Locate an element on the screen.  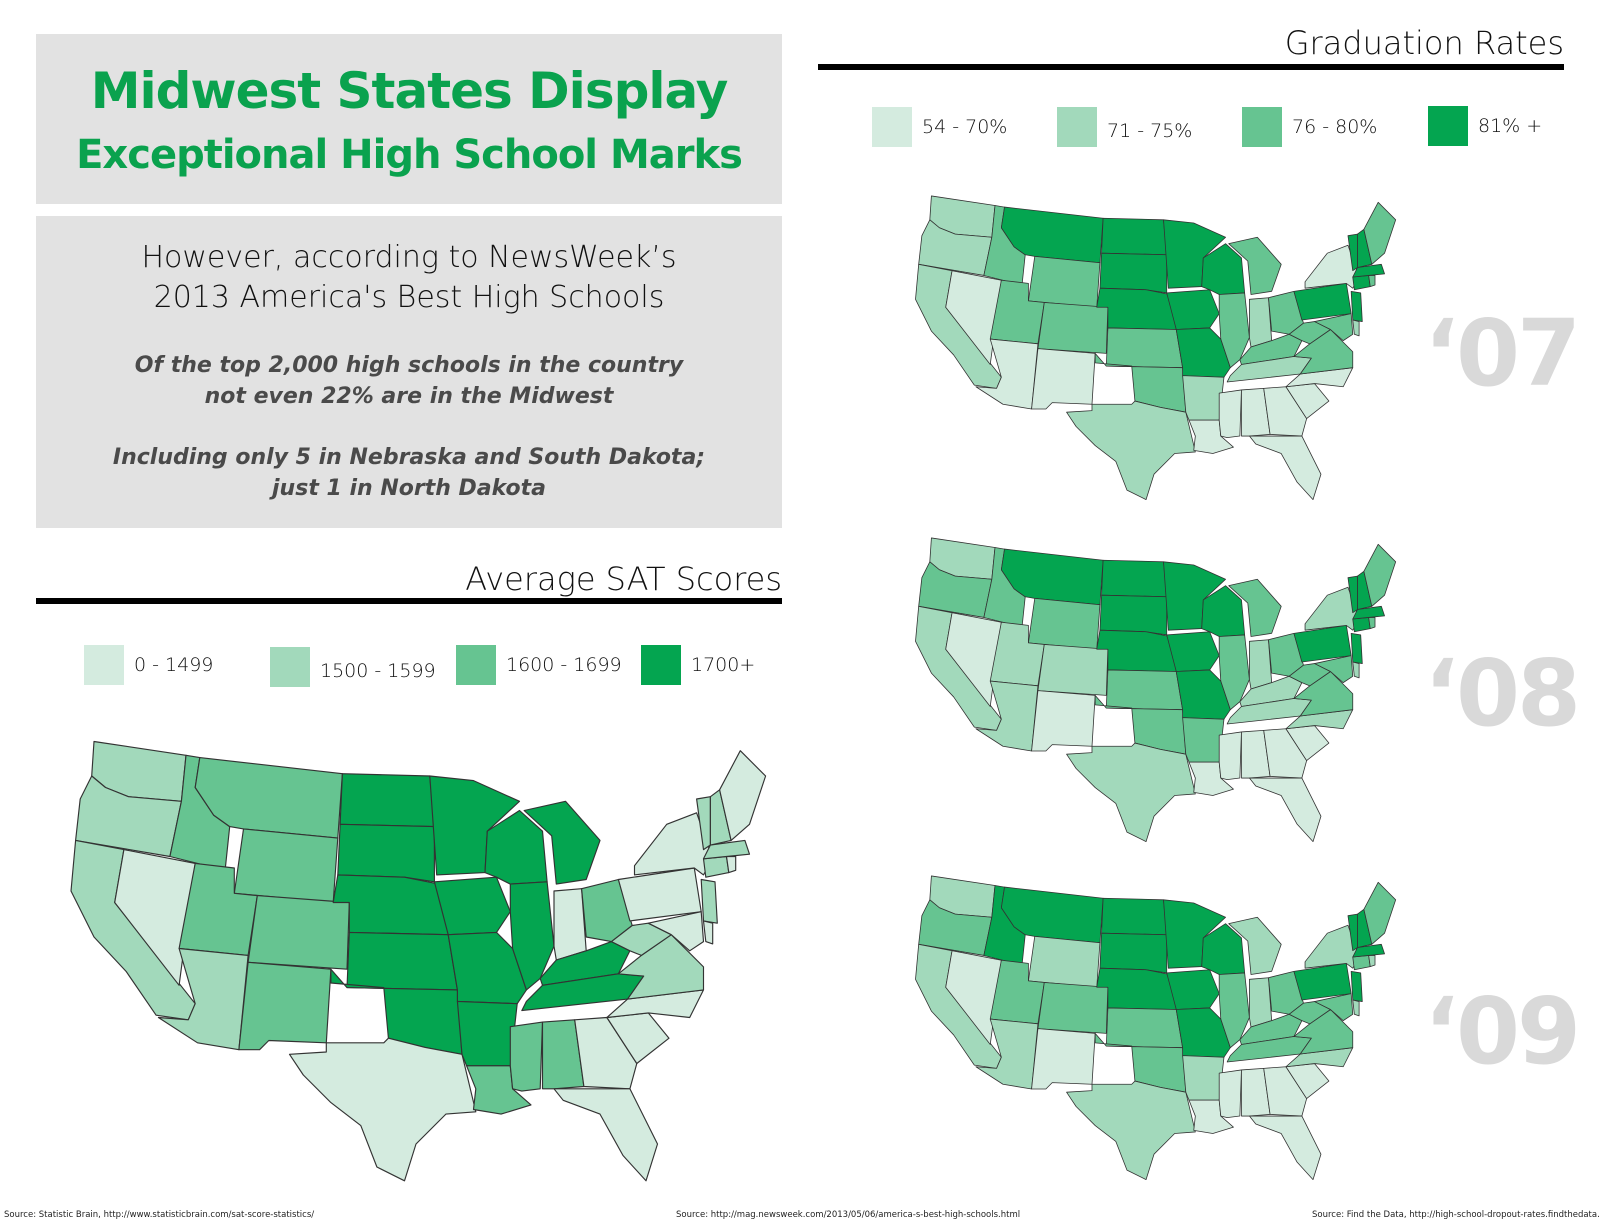
sat-heading-rule is located at coordinates (409, 601).